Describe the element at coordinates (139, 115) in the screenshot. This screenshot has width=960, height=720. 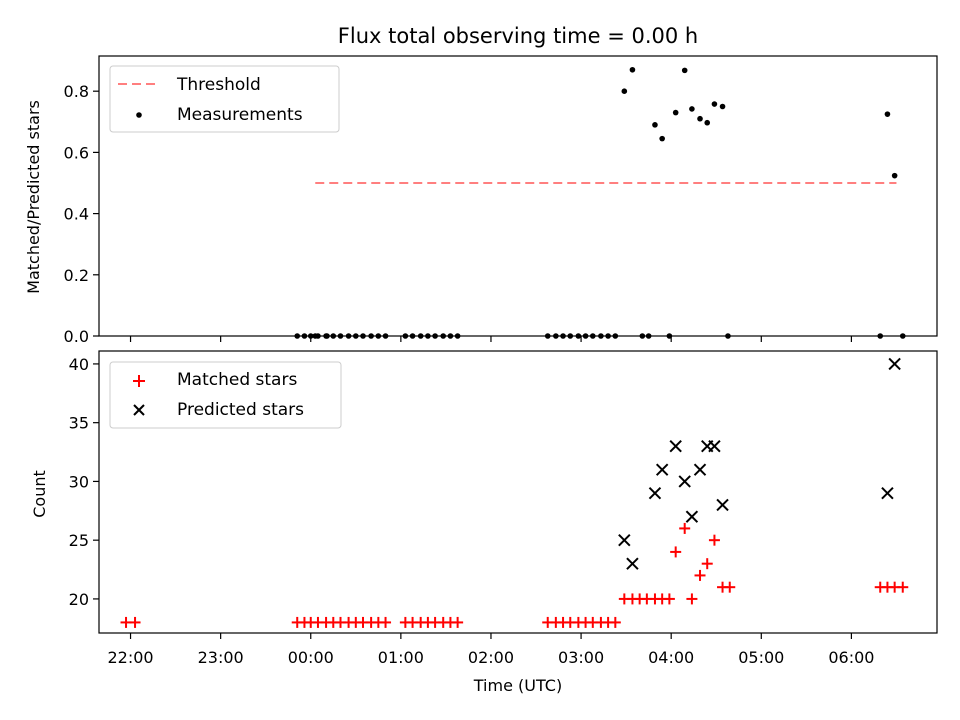
I see `legend-measurements-swatch` at that location.